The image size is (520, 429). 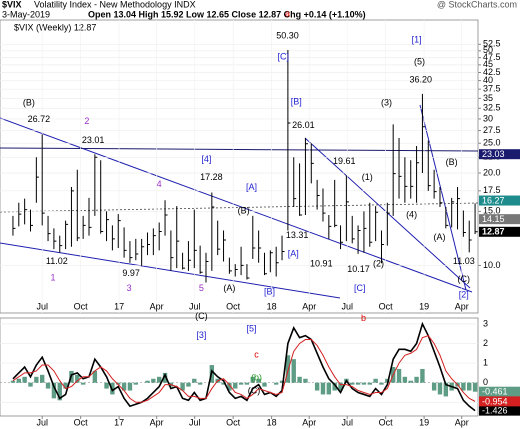 What do you see at coordinates (386, 102) in the screenshot?
I see `annotation: (3)` at bounding box center [386, 102].